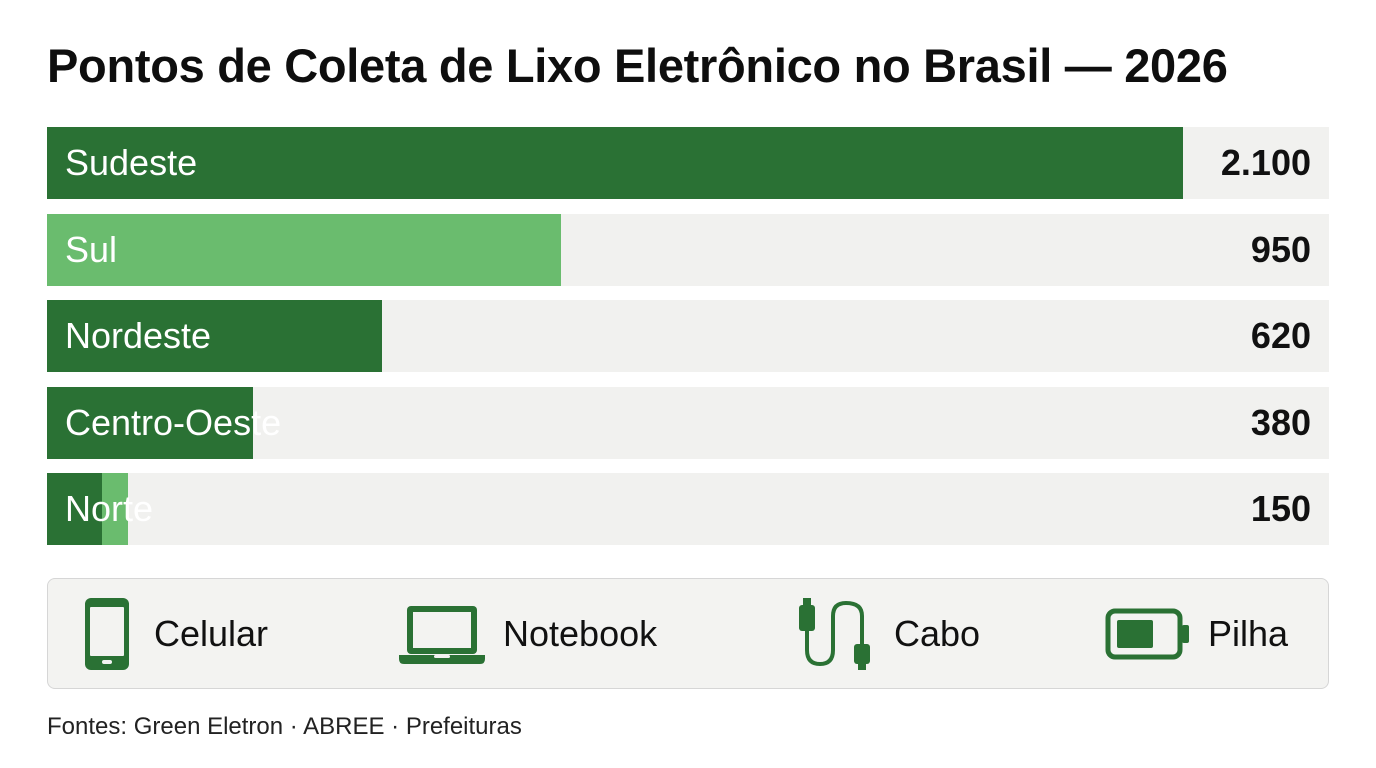 The width and height of the screenshot is (1376, 768). What do you see at coordinates (688, 249) in the screenshot?
I see `bar-row-sul: Sul 950` at bounding box center [688, 249].